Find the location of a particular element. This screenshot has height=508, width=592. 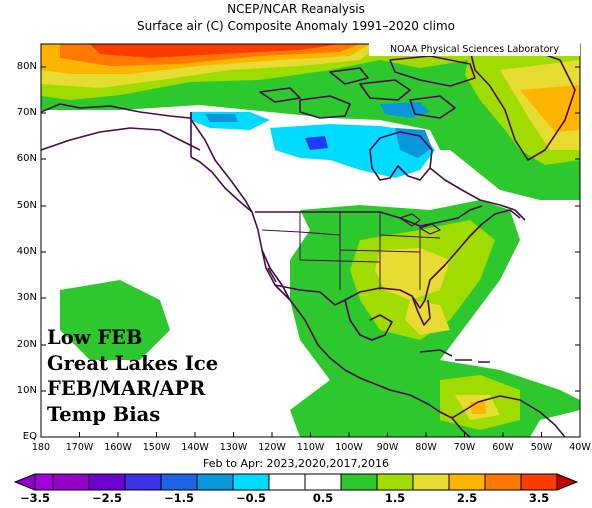

colorbar-label: −1.5 is located at coordinates (178, 498).